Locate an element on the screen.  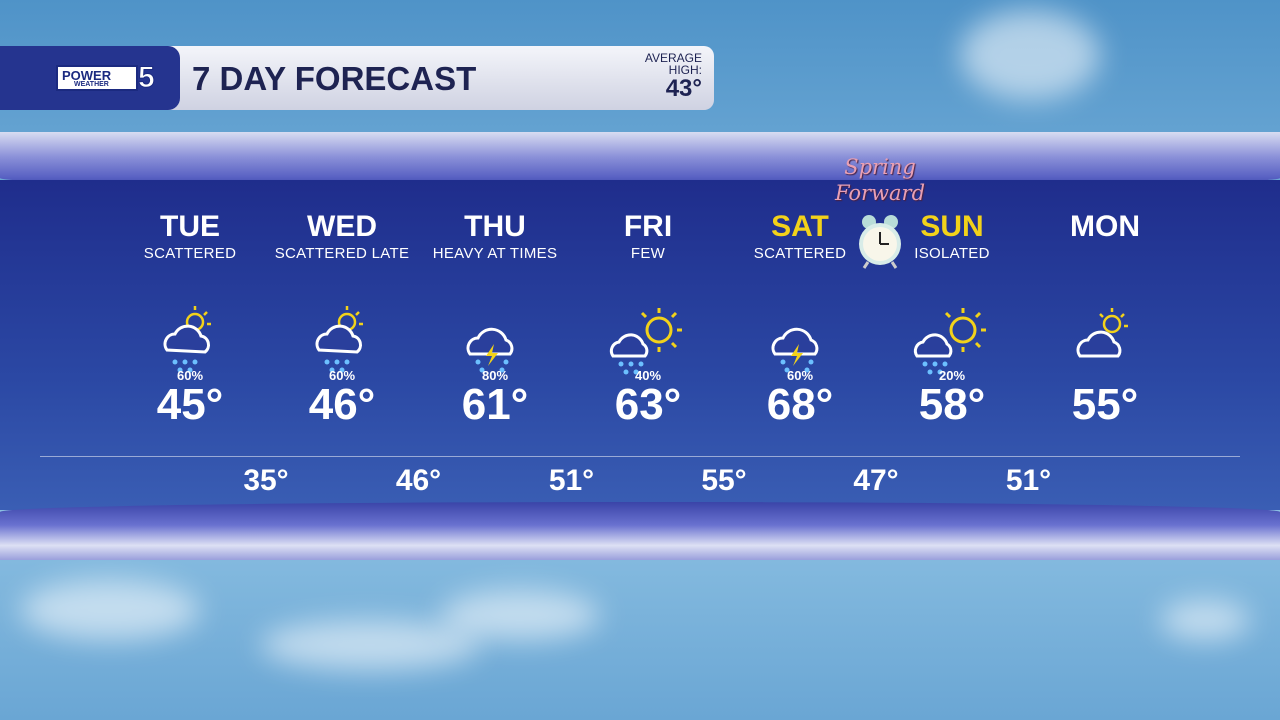
day-column-sun: SUN ISOLATED 20% 58° is located at coordinates (952, 319).